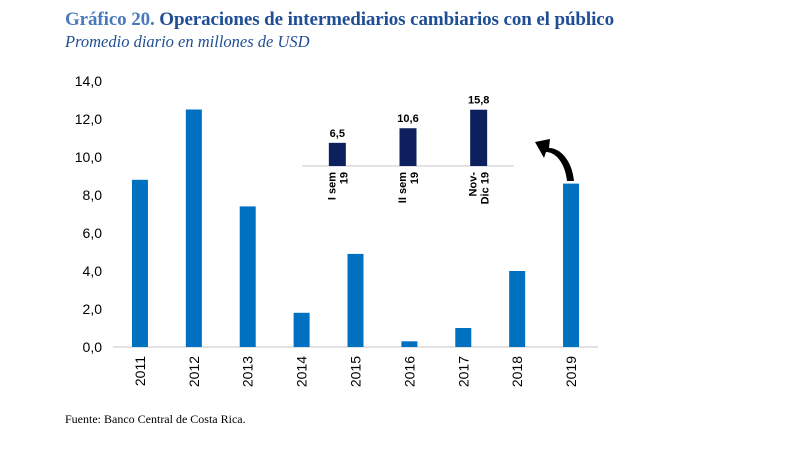  What do you see at coordinates (554, 160) in the screenshot?
I see `curved-arrow-icon` at bounding box center [554, 160].